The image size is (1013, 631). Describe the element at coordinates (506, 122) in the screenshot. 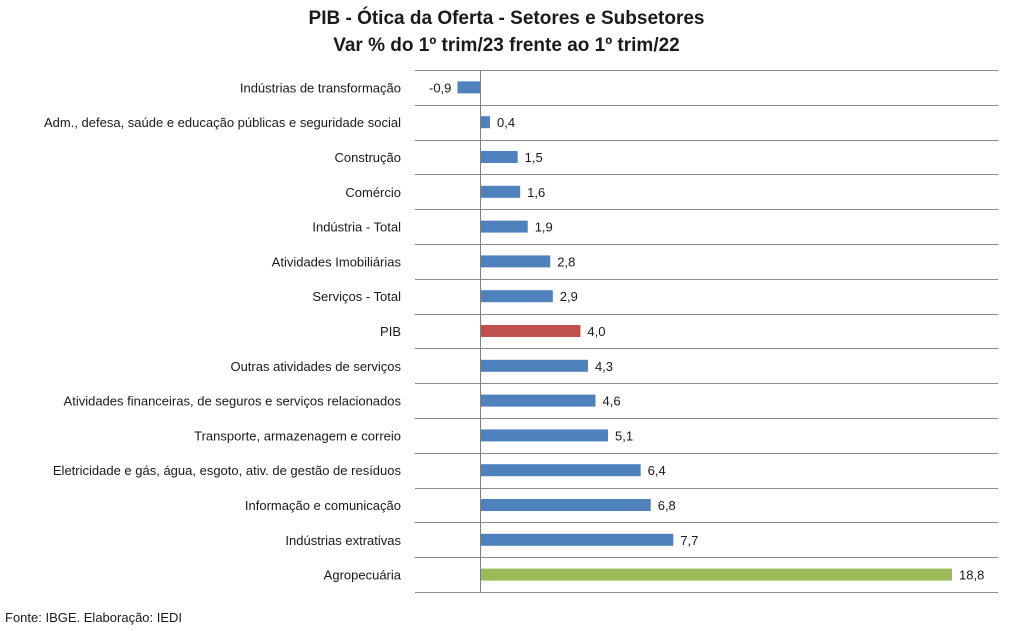

I see `data-label: 0,4` at that location.